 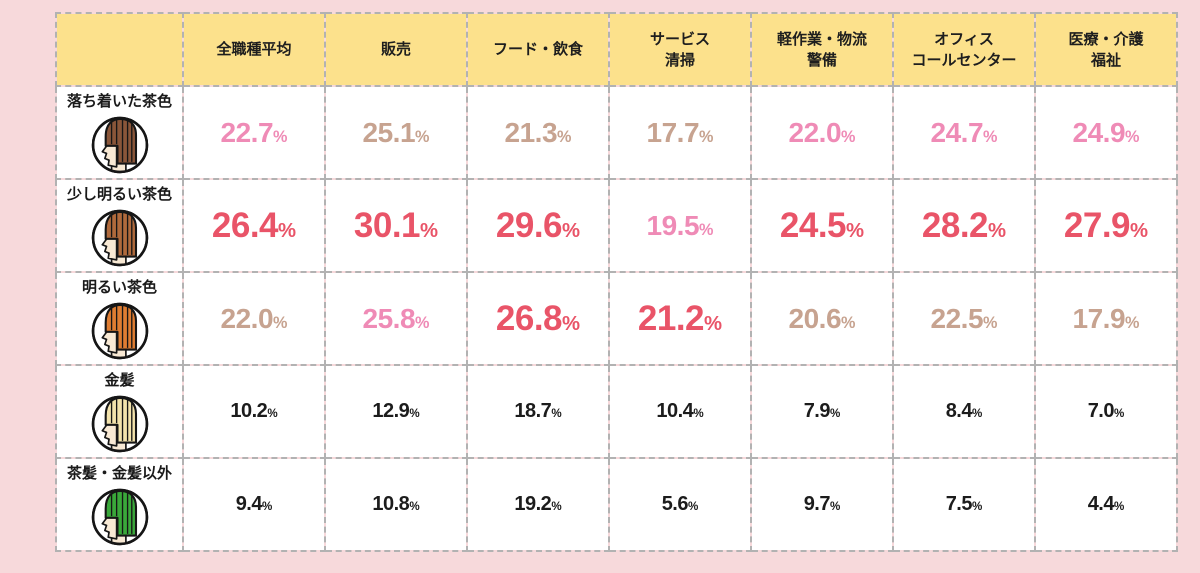 I want to click on value-cell: 22.7%, so click(x=254, y=132).